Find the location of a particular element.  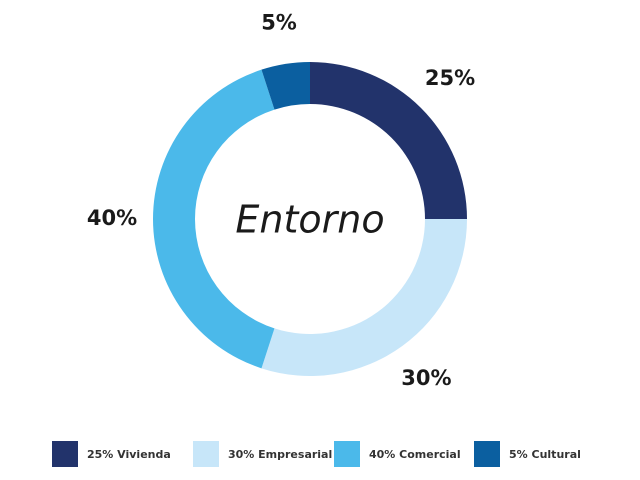

legend-label: 5% Cultural is located at coordinates (545, 454).